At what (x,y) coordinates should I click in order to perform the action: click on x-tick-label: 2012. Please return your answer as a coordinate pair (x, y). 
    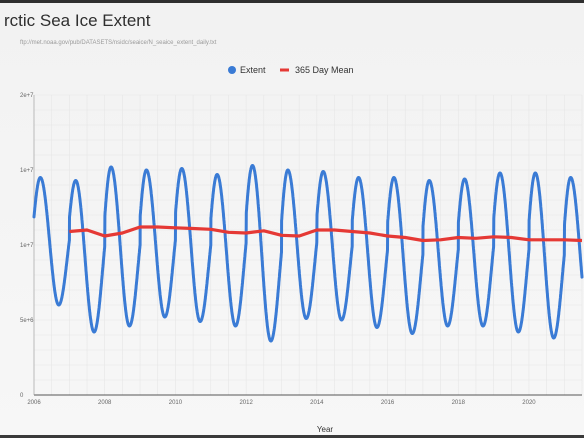
    Looking at the image, I should click on (246, 403).